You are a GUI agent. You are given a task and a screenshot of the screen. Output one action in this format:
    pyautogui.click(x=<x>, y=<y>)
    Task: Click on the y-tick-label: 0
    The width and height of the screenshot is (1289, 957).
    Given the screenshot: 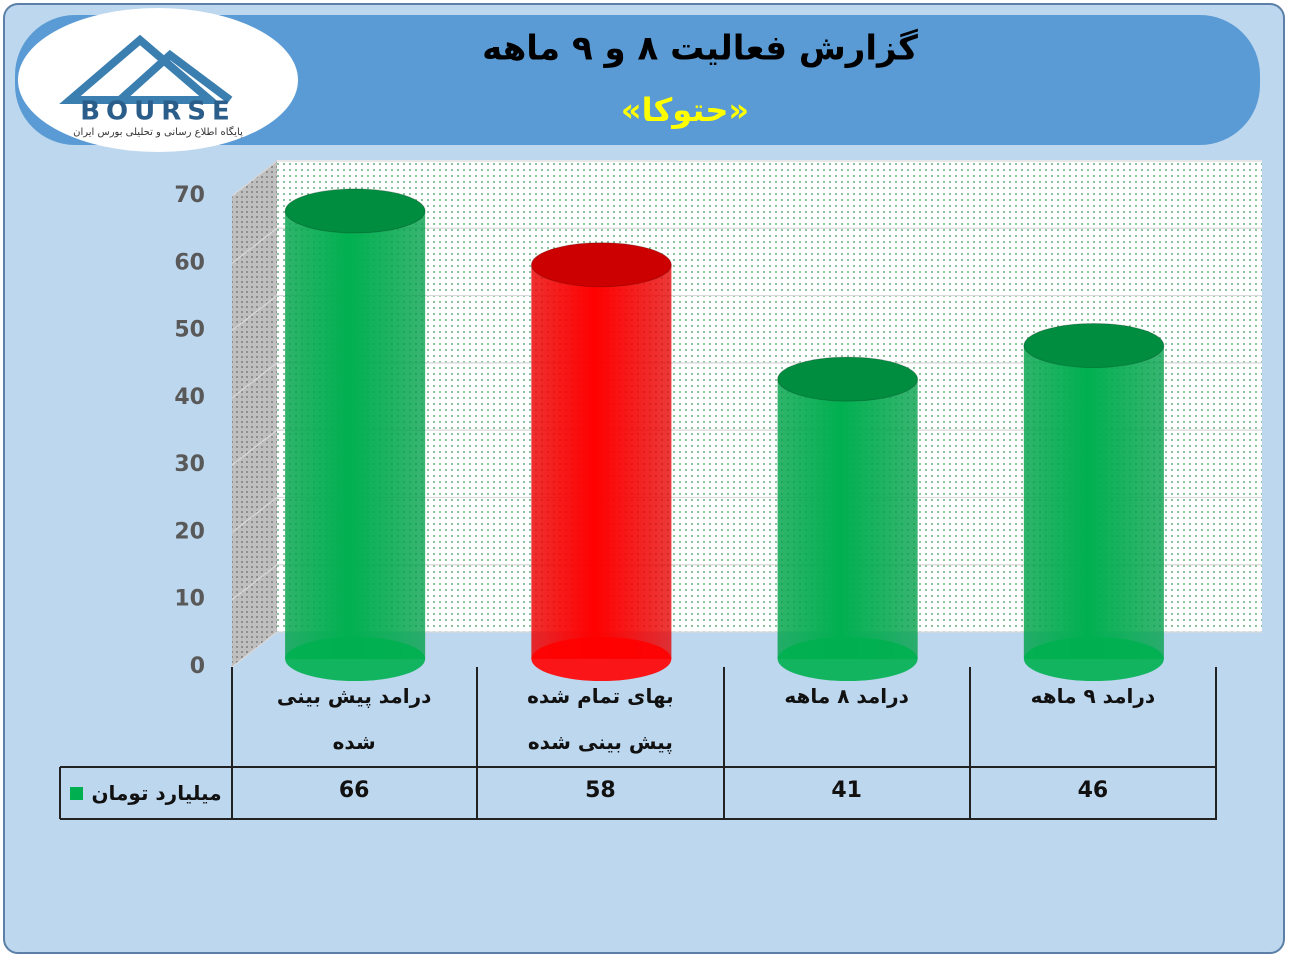 What is the action you would take?
    pyautogui.click(x=197, y=666)
    